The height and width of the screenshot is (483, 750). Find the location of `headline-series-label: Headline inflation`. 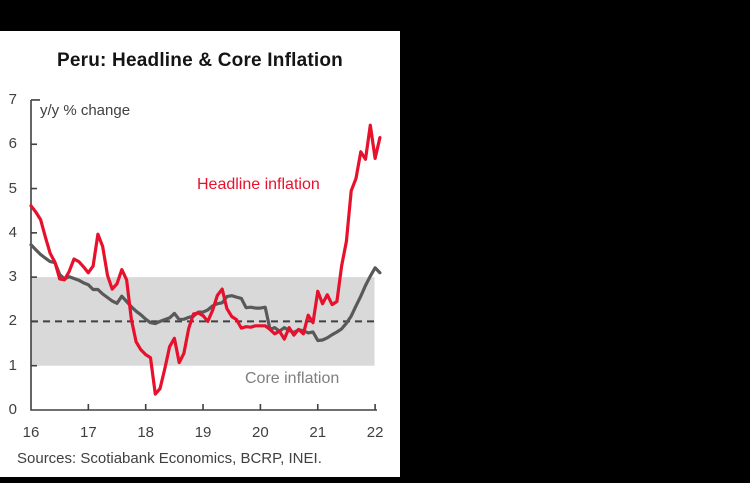

headline-series-label: Headline inflation is located at coordinates (258, 184).